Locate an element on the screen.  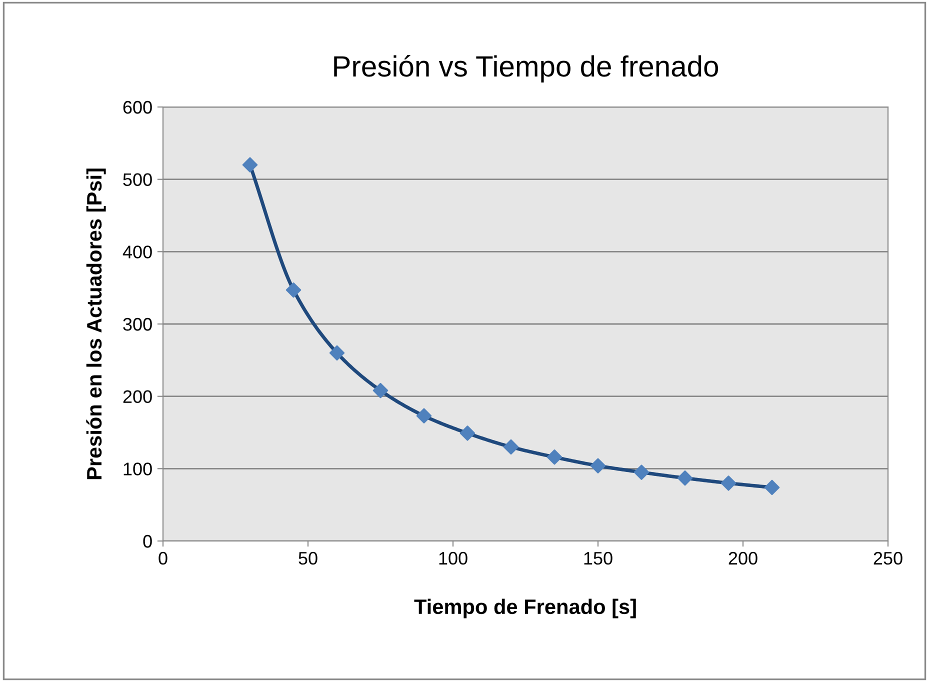
x-tick-label: 150 is located at coordinates (598, 558).